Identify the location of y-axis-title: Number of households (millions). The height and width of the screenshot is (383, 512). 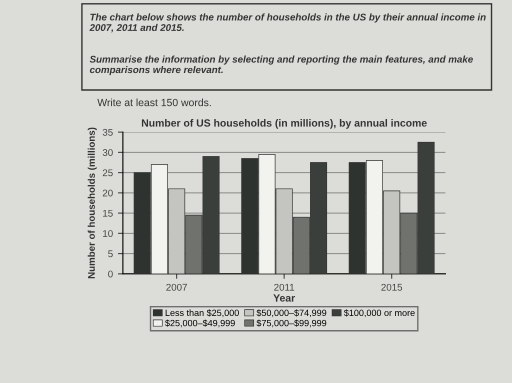
(92, 203).